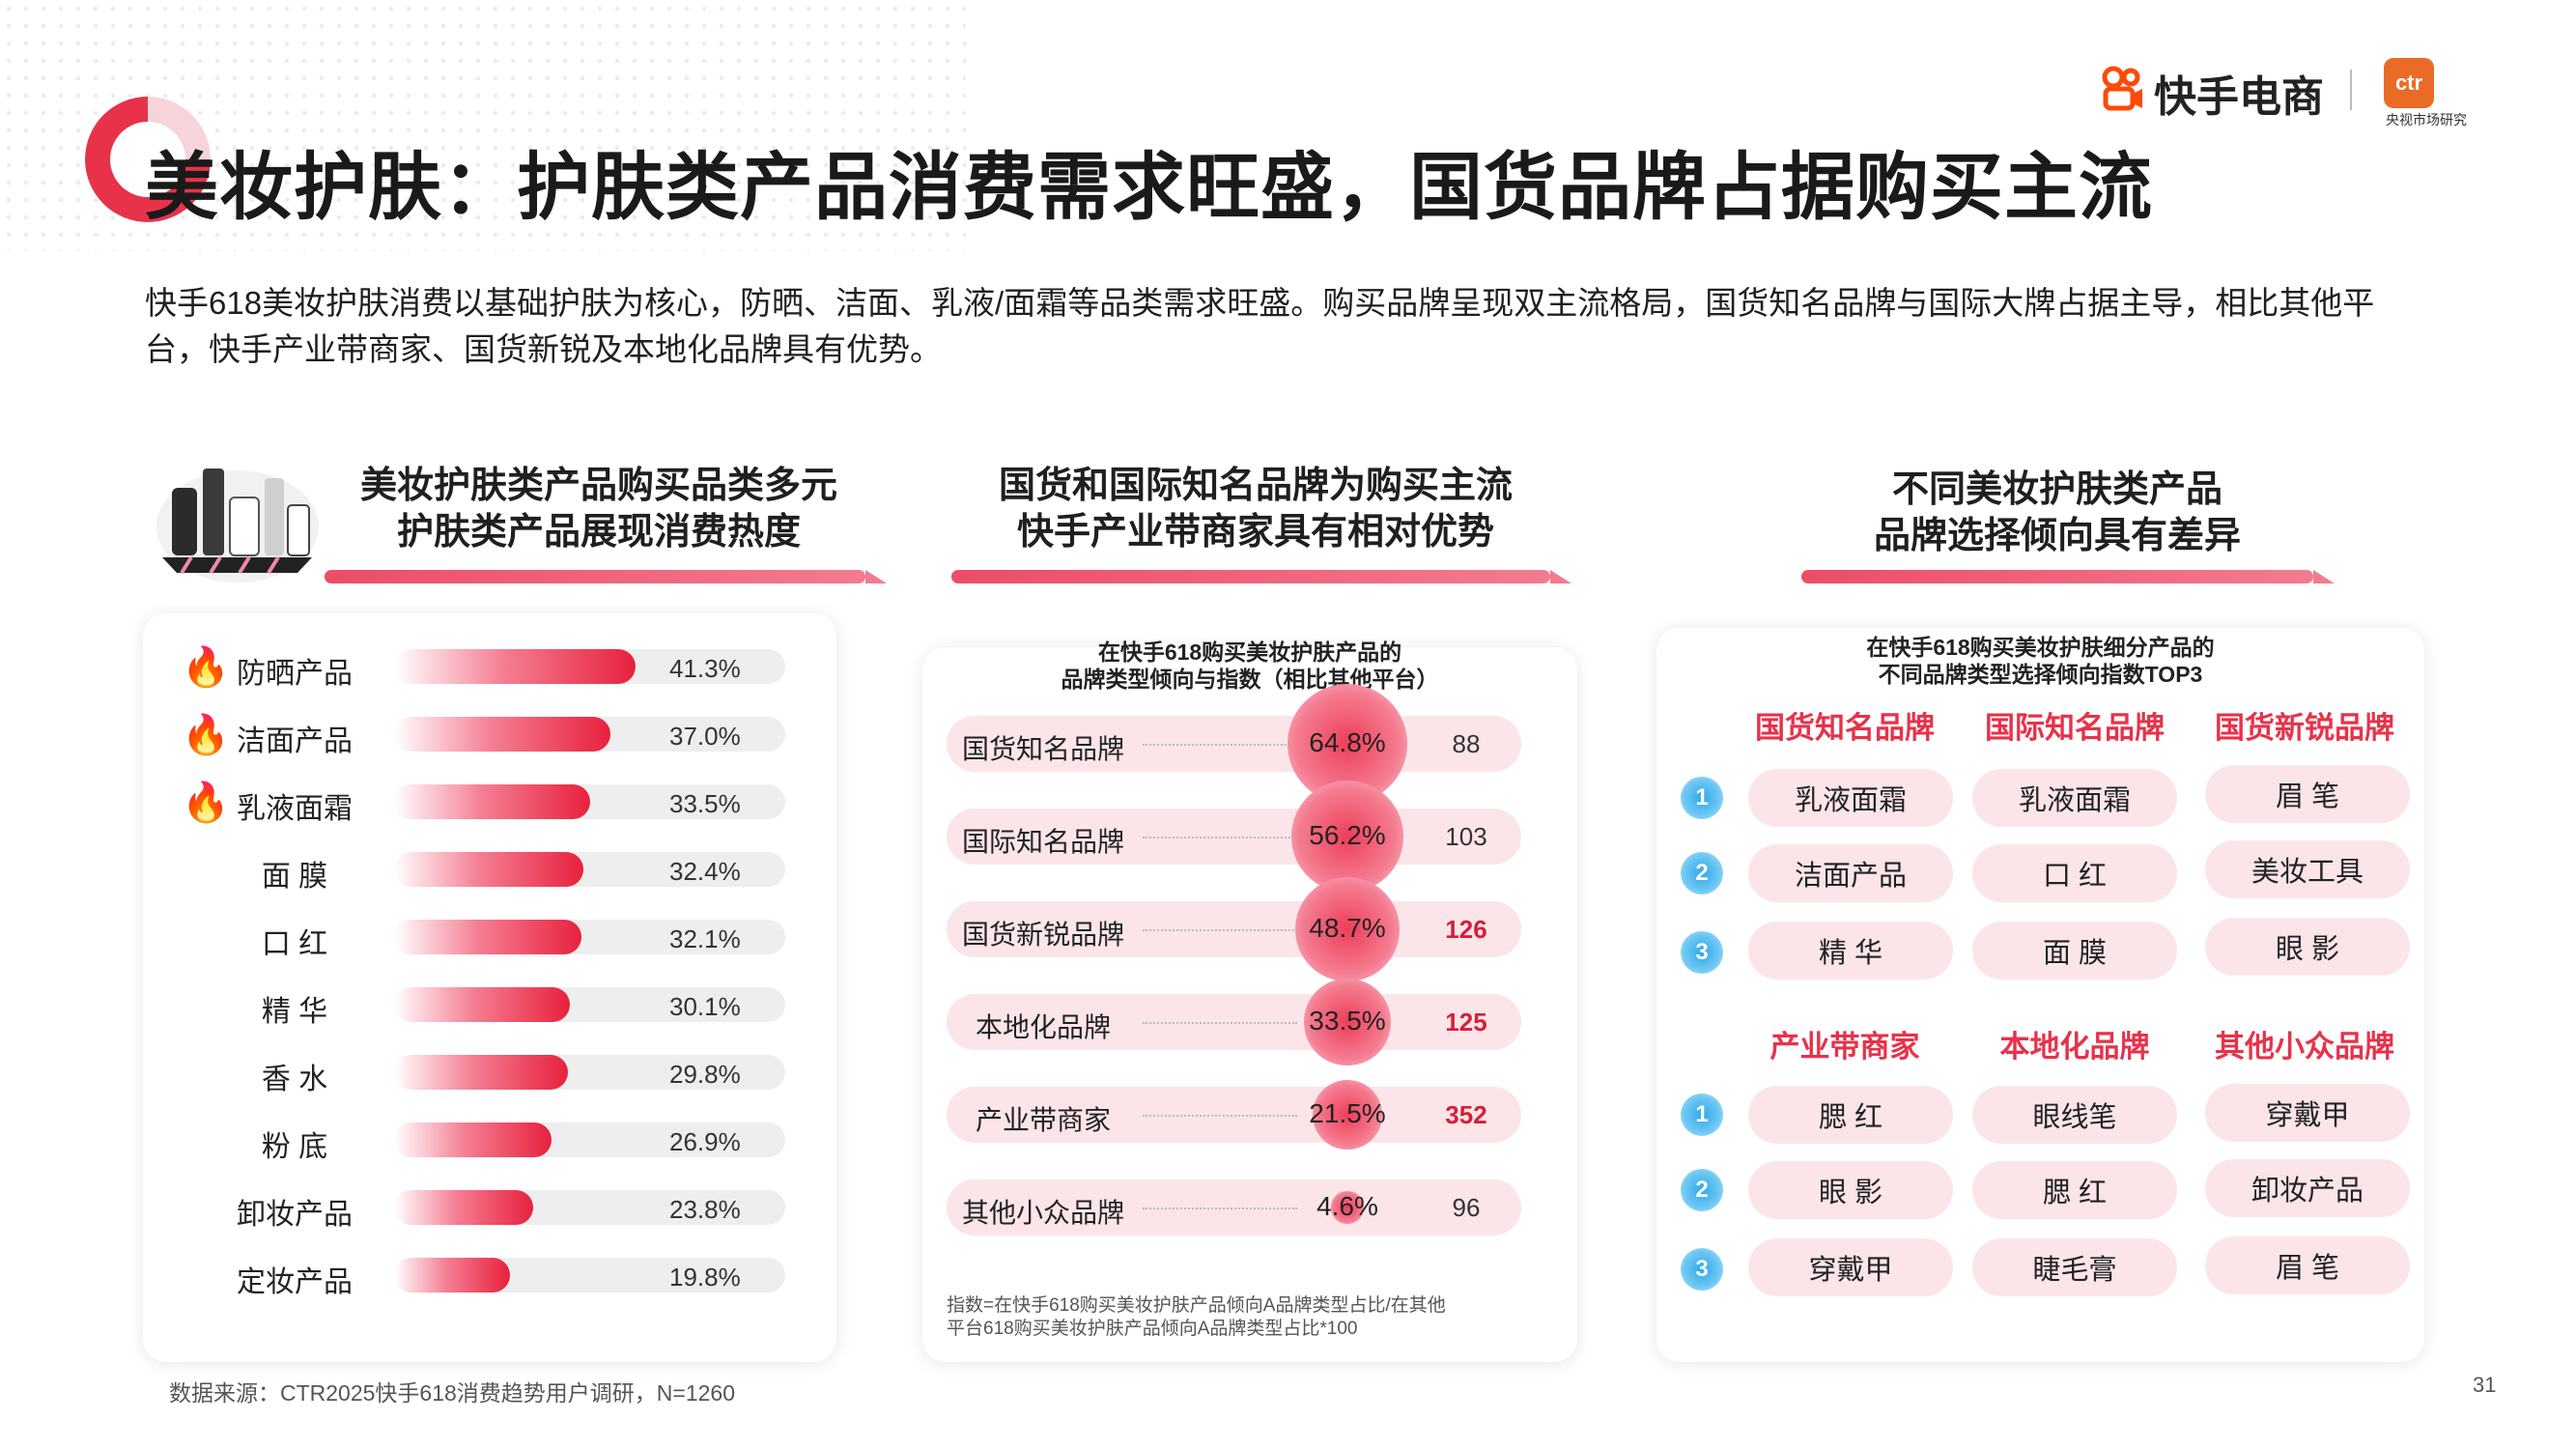 The image size is (2576, 1449). Describe the element at coordinates (1466, 836) in the screenshot. I see `index-value-label: 103` at that location.